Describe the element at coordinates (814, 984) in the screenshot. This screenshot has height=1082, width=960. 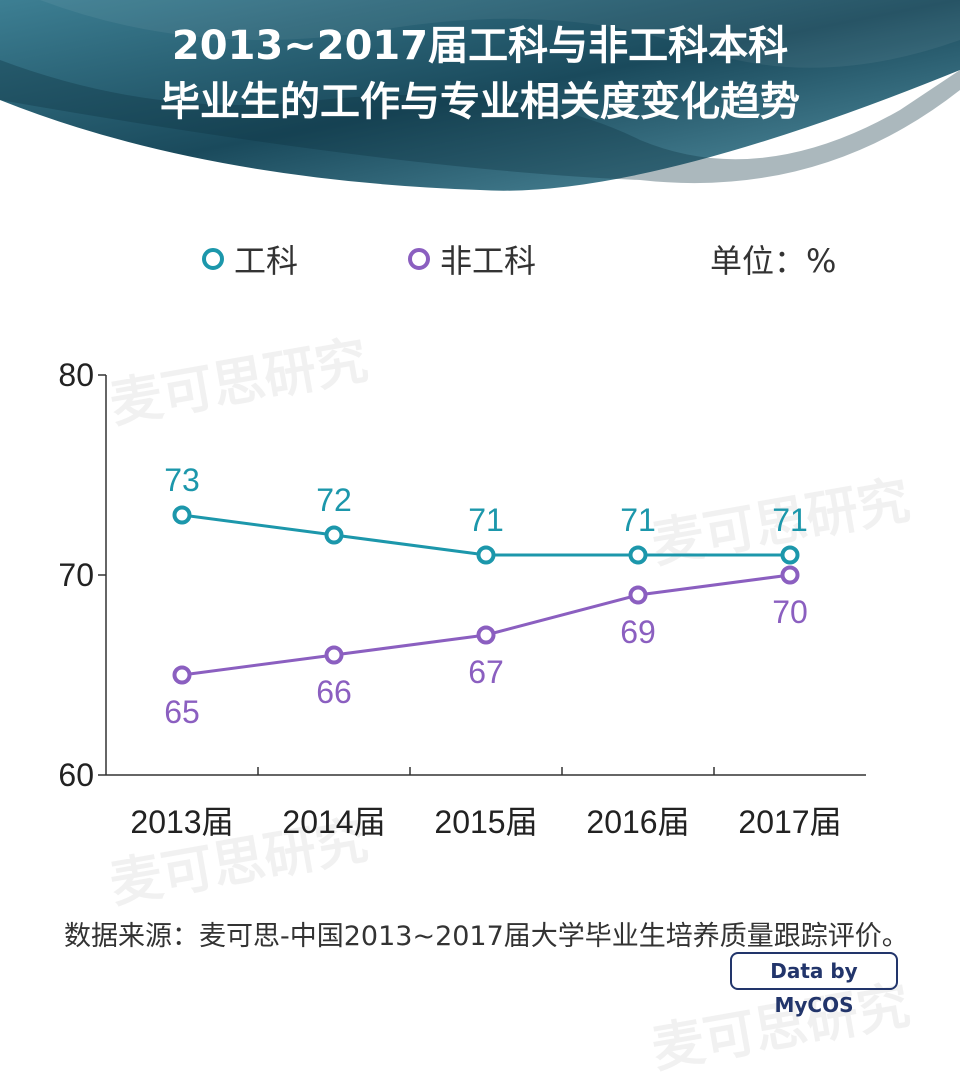
I see `brand-badge: Data by MyCOS` at that location.